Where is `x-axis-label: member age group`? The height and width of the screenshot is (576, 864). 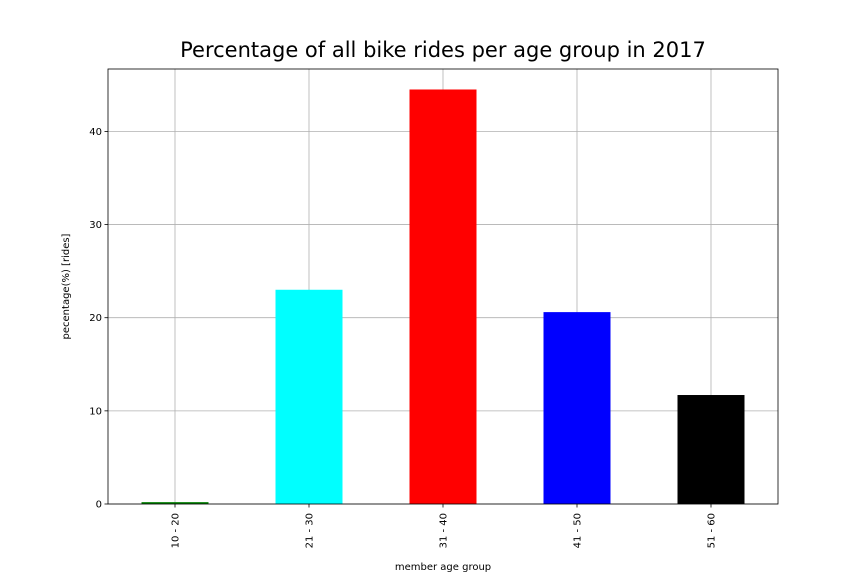 x-axis-label: member age group is located at coordinates (443, 567).